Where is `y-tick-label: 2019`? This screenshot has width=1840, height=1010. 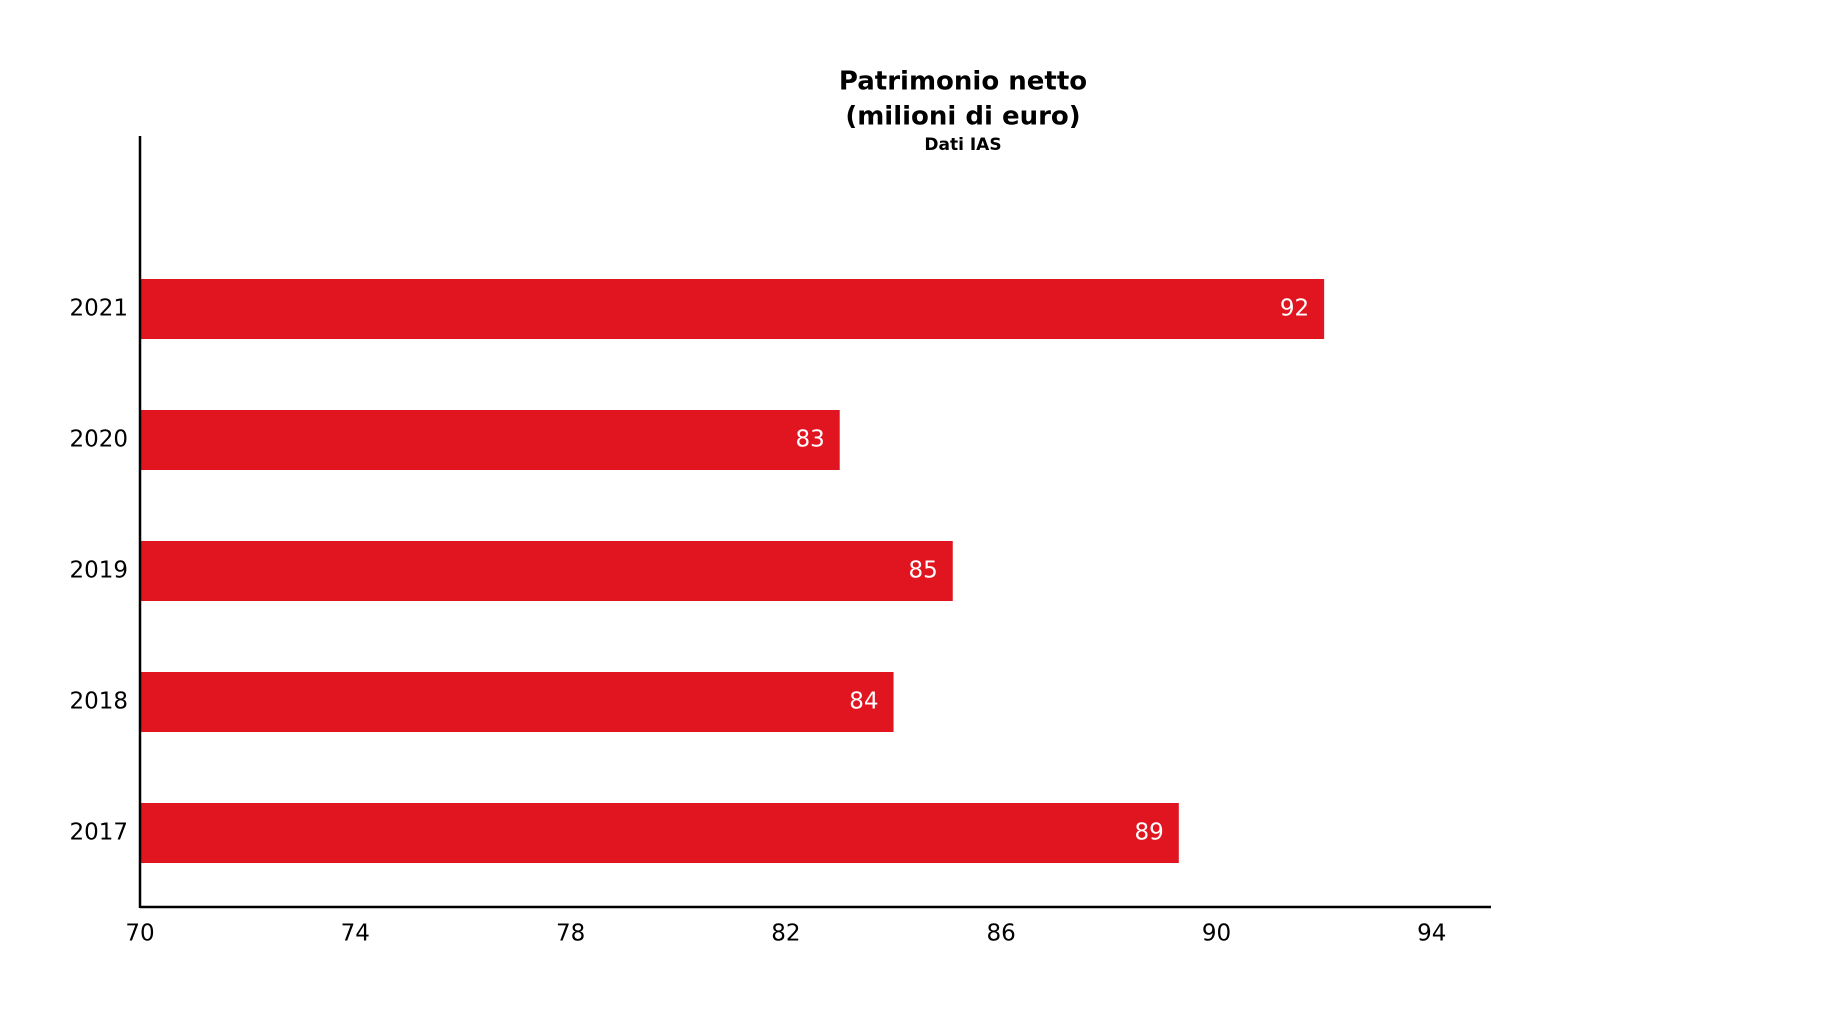 y-tick-label: 2019 is located at coordinates (98, 571).